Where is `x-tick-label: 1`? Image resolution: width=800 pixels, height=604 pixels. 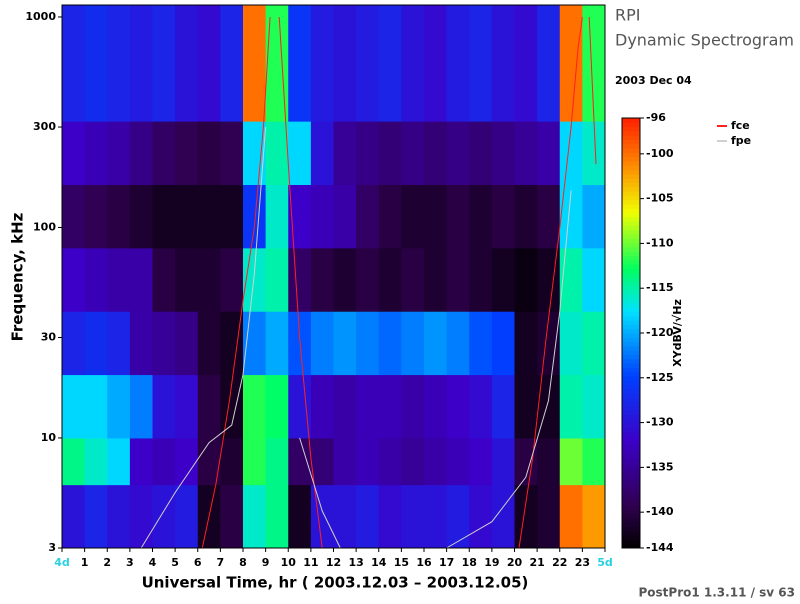 x-tick-label: 1 is located at coordinates (85, 562).